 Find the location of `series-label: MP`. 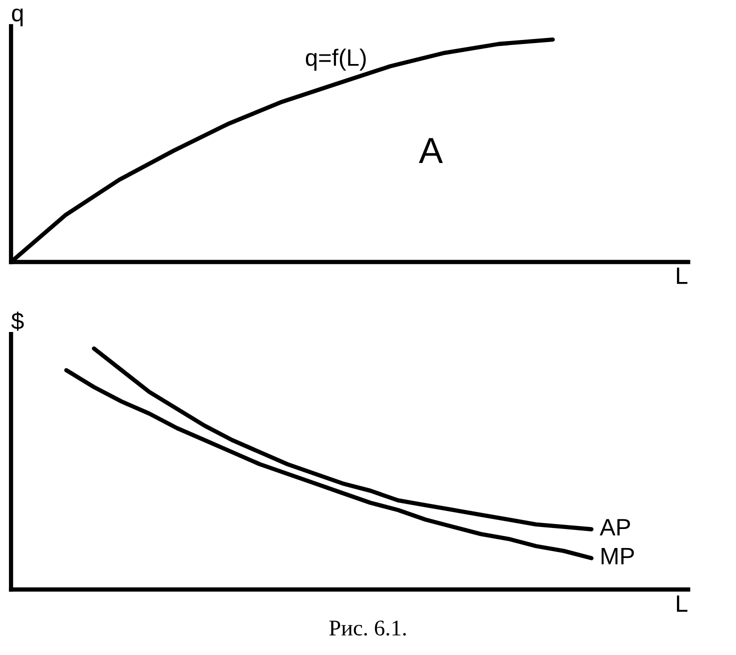

series-label: MP is located at coordinates (618, 556).